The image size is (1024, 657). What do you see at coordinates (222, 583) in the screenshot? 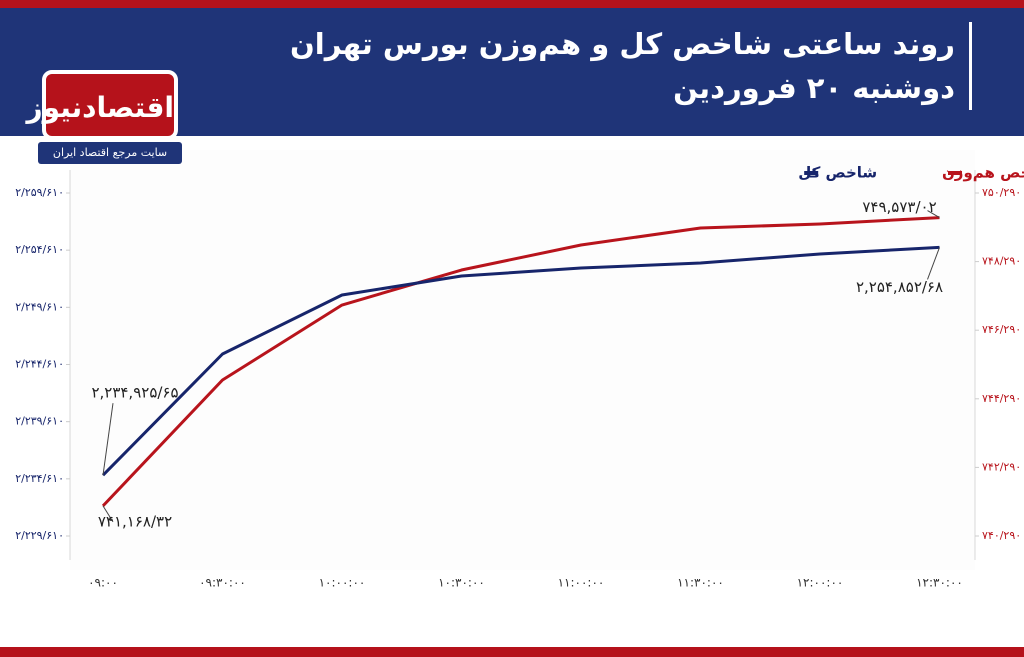
I see `x-tick-label: ۰۹:۳۰:۰۰` at bounding box center [222, 583].